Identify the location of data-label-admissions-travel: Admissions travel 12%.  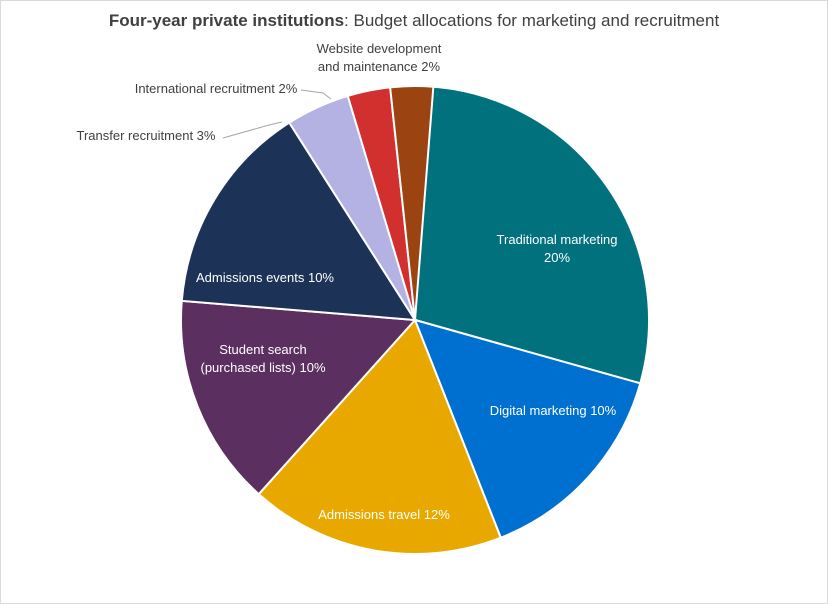
(384, 514).